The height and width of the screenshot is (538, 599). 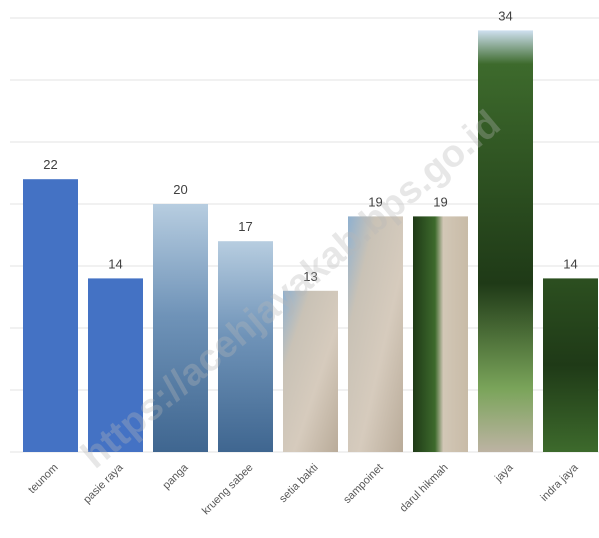 I want to click on data-label: 13, so click(x=310, y=276).